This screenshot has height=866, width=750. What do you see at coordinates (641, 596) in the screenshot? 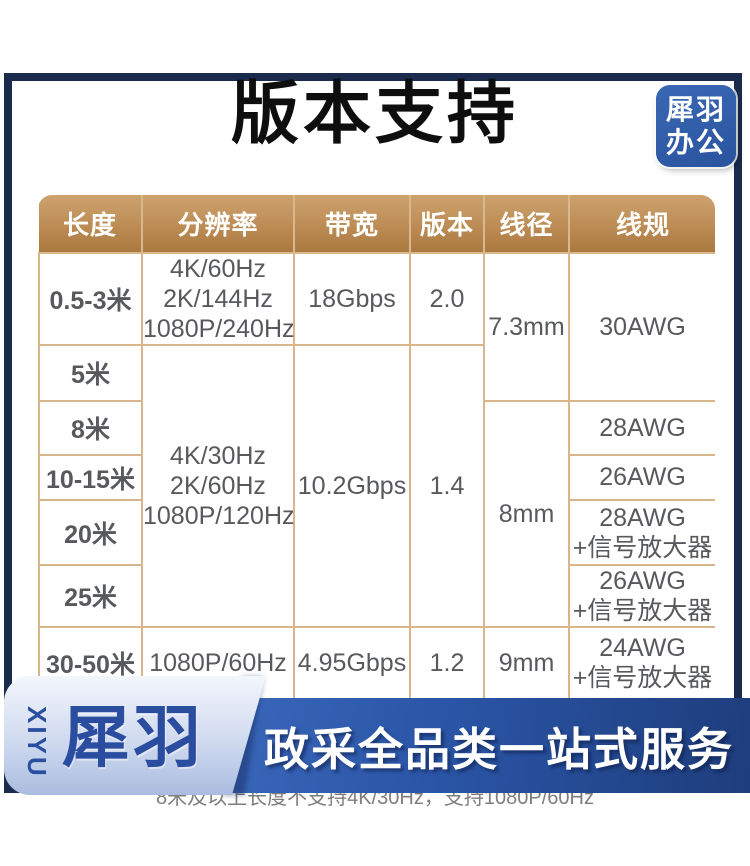
I see `cell-gauge: 26AWG +信号放大器` at bounding box center [641, 596].